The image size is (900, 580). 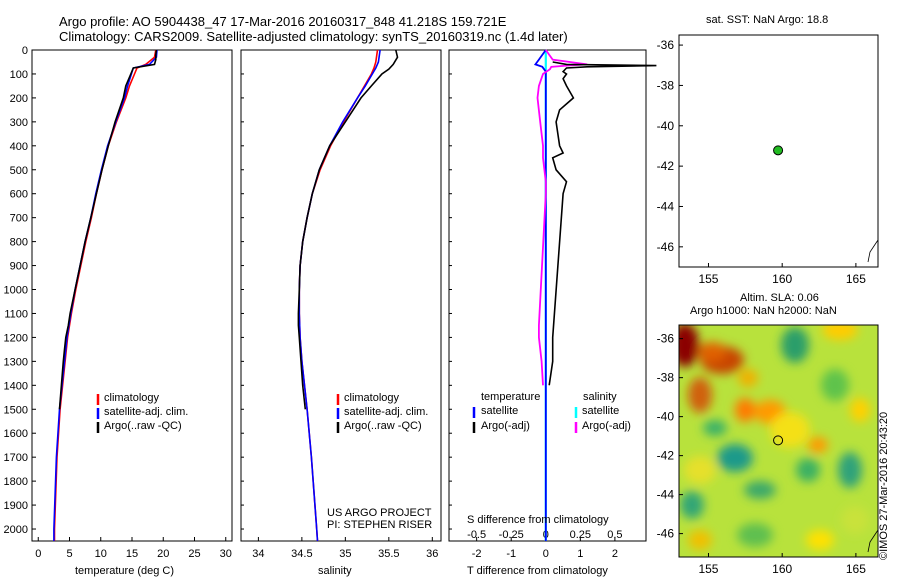 I want to click on diff-legend-temp-satellite: satellite, so click(x=500, y=411).